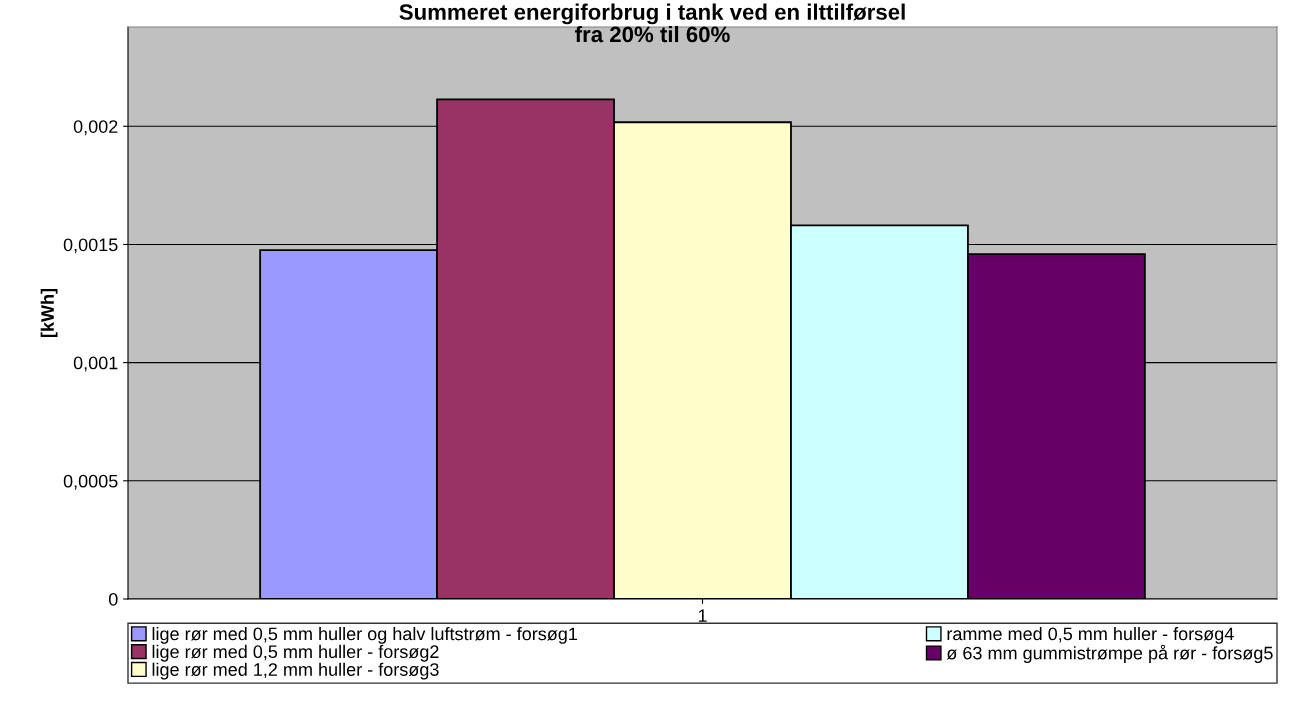  Describe the element at coordinates (90, 246) in the screenshot. I see `y-tick-label: 0,0015` at that location.